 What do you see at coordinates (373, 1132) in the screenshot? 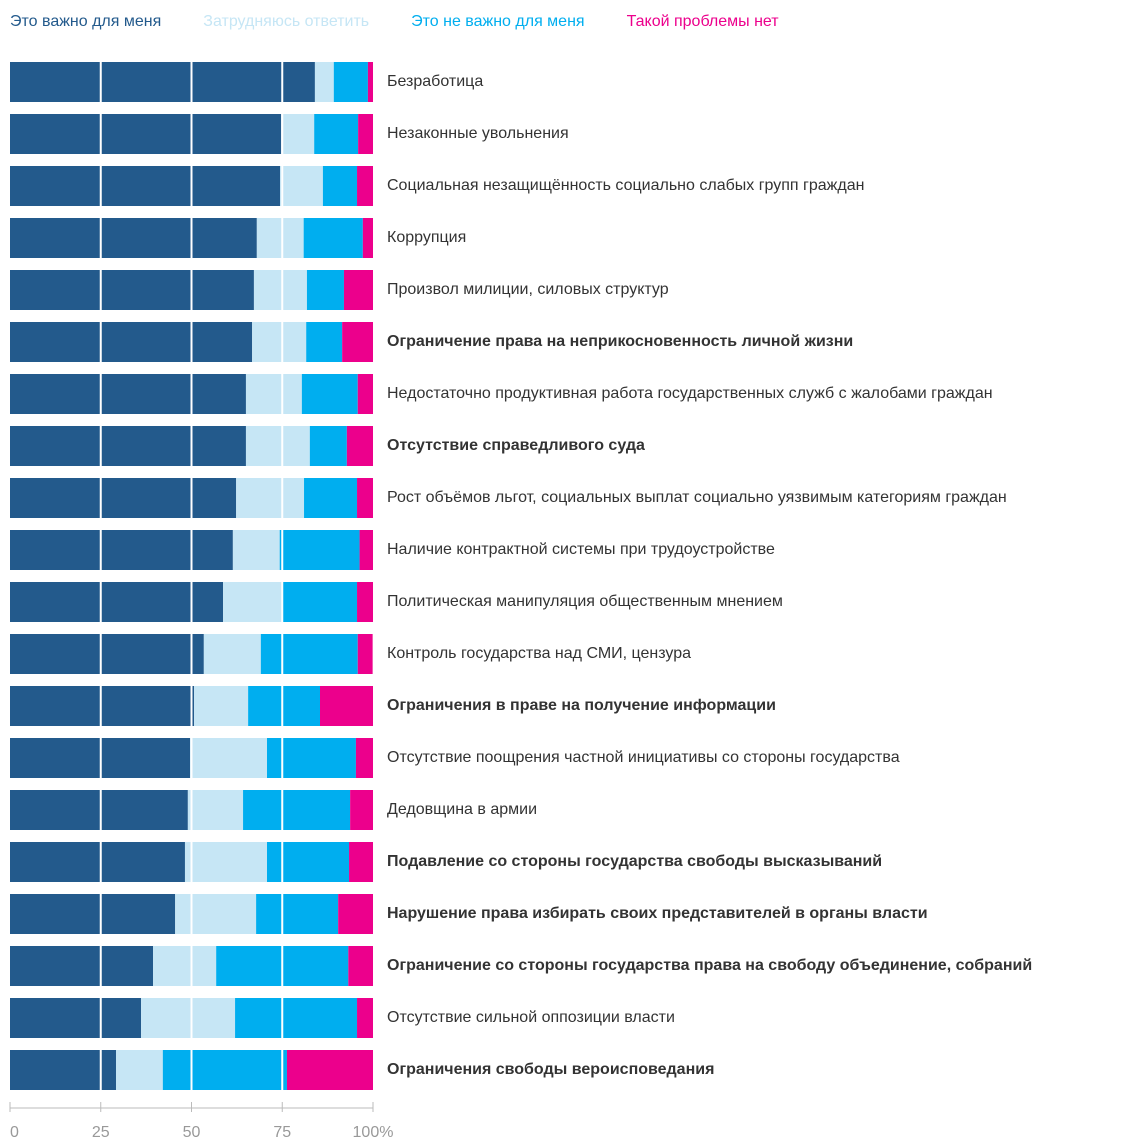
I see `x-tick-label: 100%` at bounding box center [373, 1132].